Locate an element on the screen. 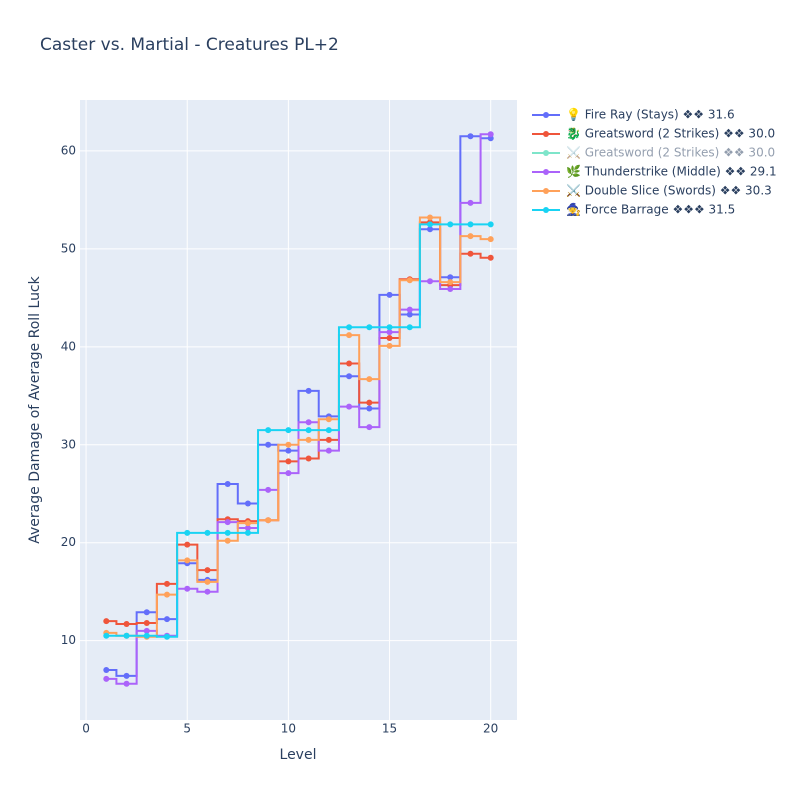 This screenshot has width=800, height=800. x-tick-label: 15 is located at coordinates (389, 729).